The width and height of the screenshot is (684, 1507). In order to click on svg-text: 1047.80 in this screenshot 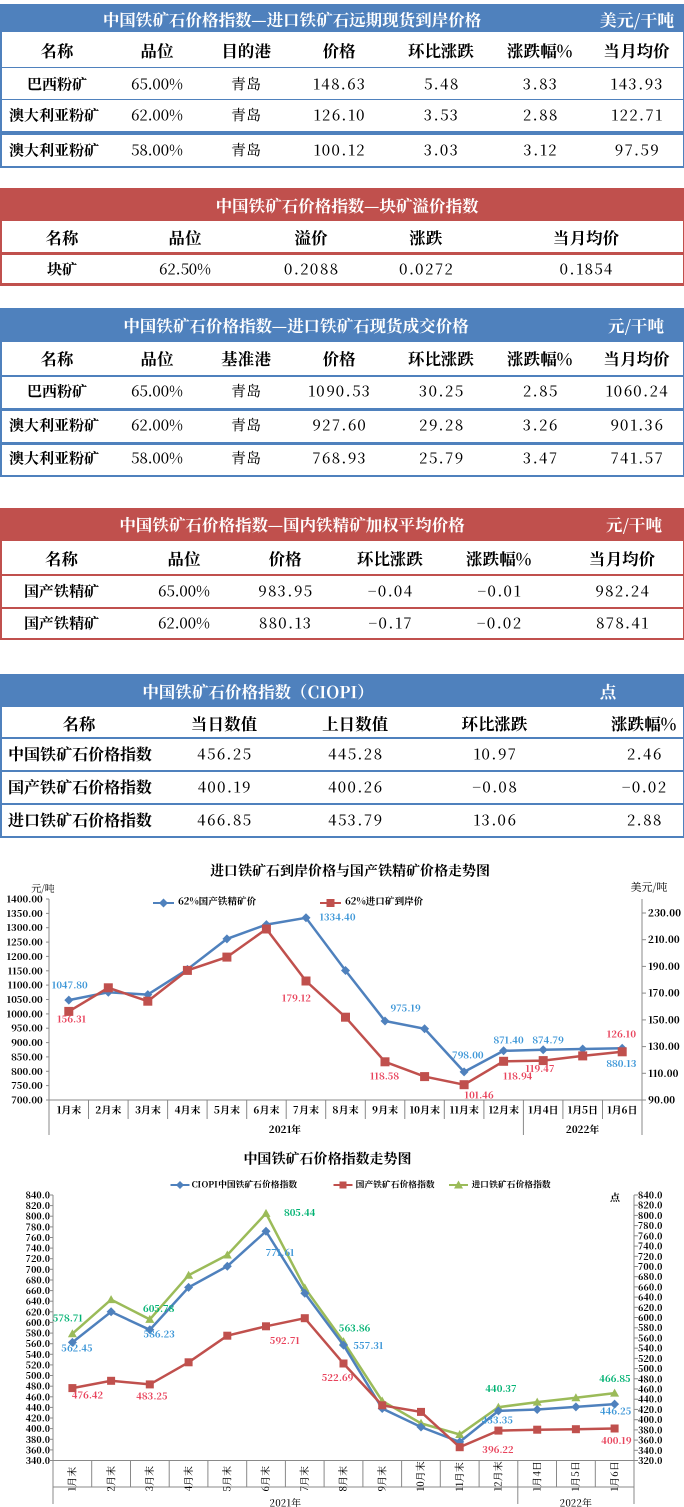, I will do `click(70, 985)`.